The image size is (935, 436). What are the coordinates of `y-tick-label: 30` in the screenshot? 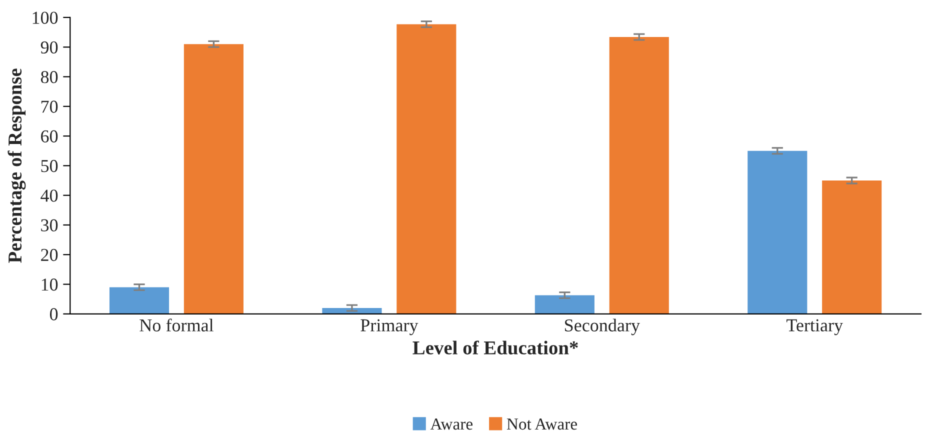 It's located at (49, 225).